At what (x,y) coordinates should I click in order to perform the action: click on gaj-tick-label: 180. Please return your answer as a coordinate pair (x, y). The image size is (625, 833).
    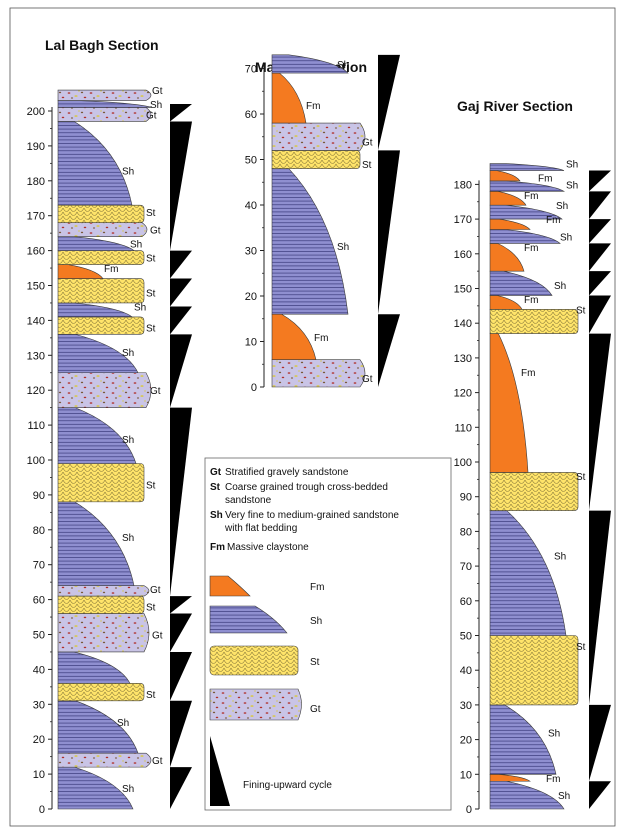
    Looking at the image, I should click on (463, 185).